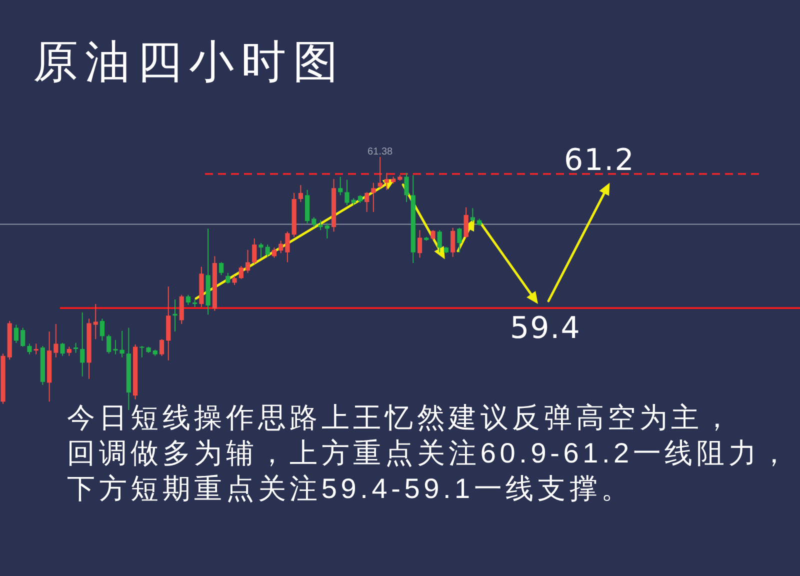 This screenshot has width=800, height=576. Describe the element at coordinates (545, 328) in the screenshot. I see `annotation: 59.4` at that location.